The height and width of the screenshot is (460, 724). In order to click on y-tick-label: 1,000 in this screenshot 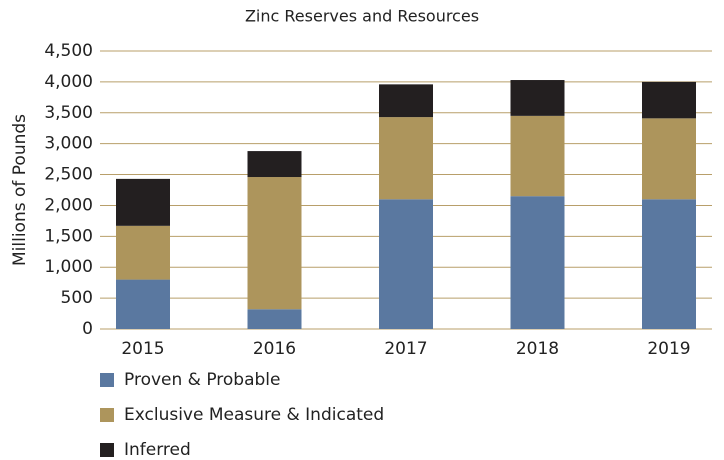, I will do `click(68, 267)`.